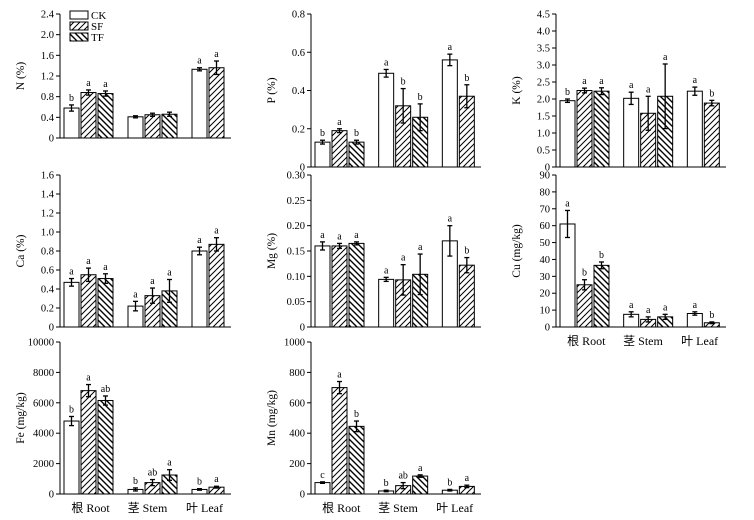 Image resolution: width=754 pixels, height=520 pixels. I want to click on y-tick-label: 0.5, so click(543, 151).